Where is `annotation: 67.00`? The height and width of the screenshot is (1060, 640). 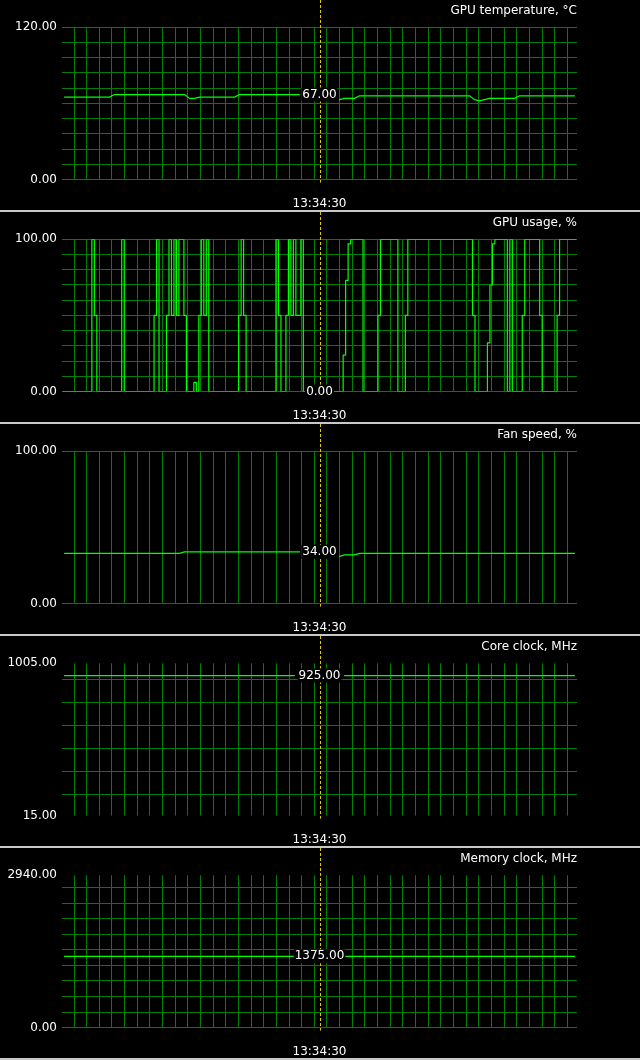 annotation: 67.00 is located at coordinates (319, 93).